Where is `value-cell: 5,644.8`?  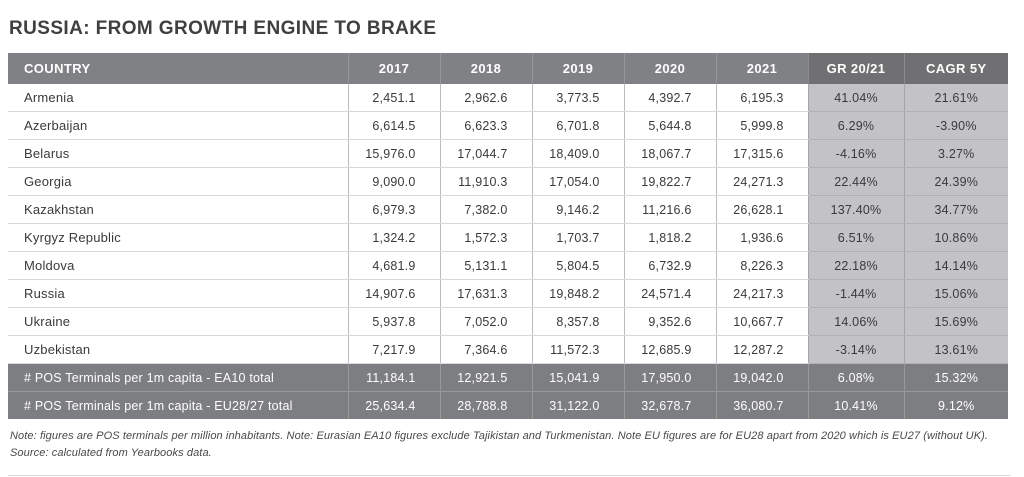
value-cell: 5,644.8 is located at coordinates (669, 125).